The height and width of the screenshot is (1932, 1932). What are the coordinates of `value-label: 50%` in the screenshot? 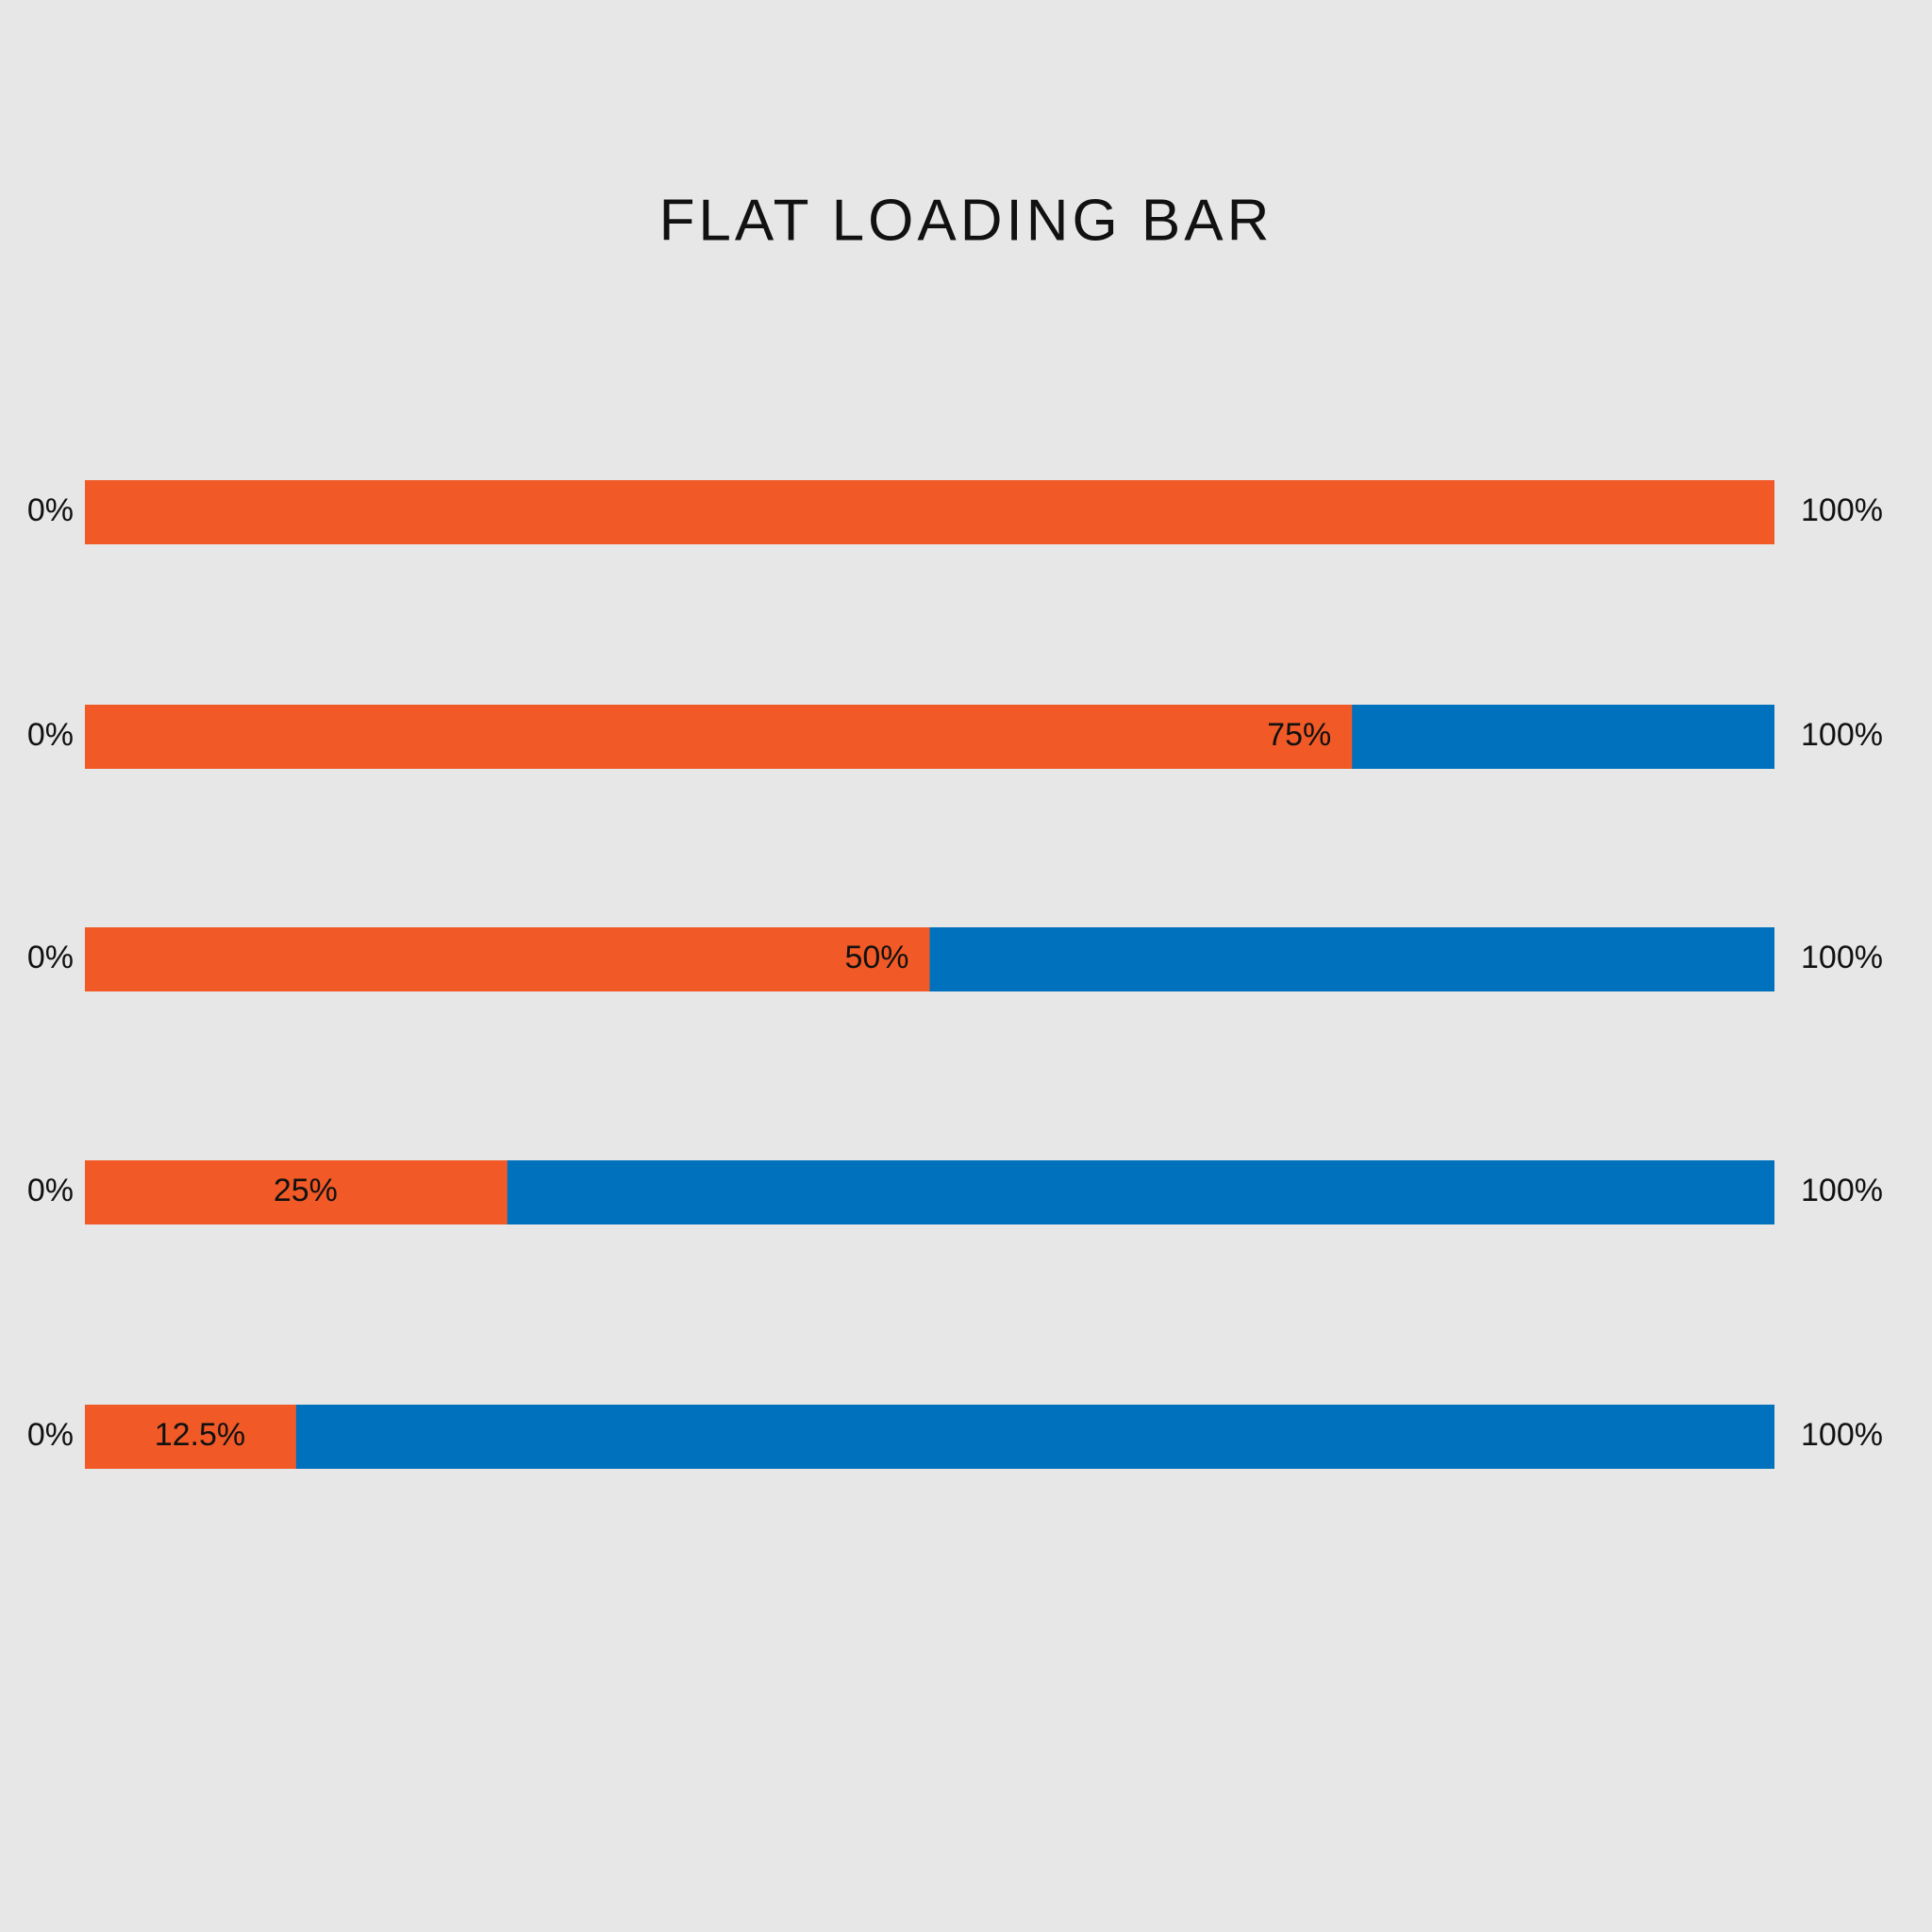 It's located at (876, 958).